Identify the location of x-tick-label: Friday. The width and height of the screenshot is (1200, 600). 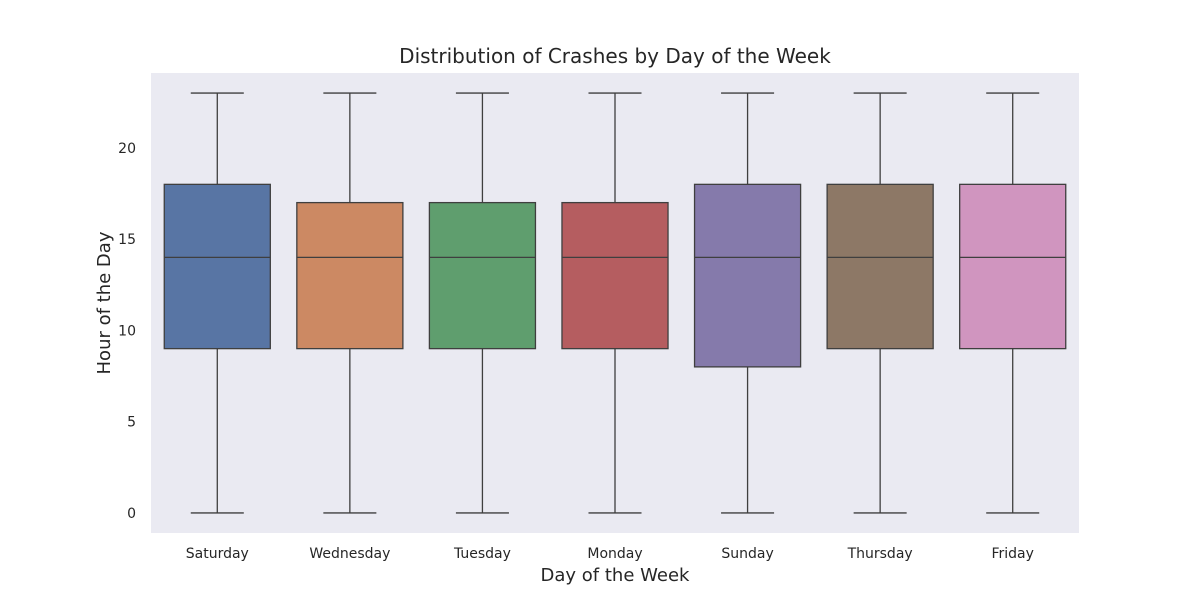
(1012, 554).